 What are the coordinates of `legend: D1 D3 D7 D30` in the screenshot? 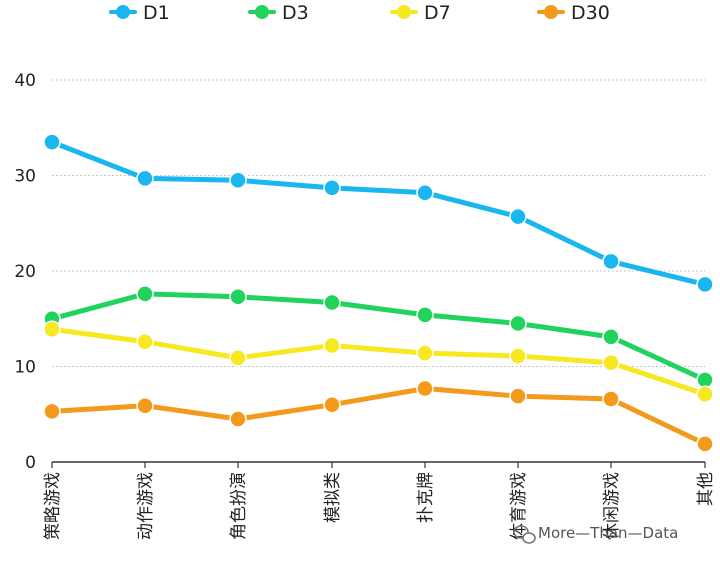 It's located at (359, 13).